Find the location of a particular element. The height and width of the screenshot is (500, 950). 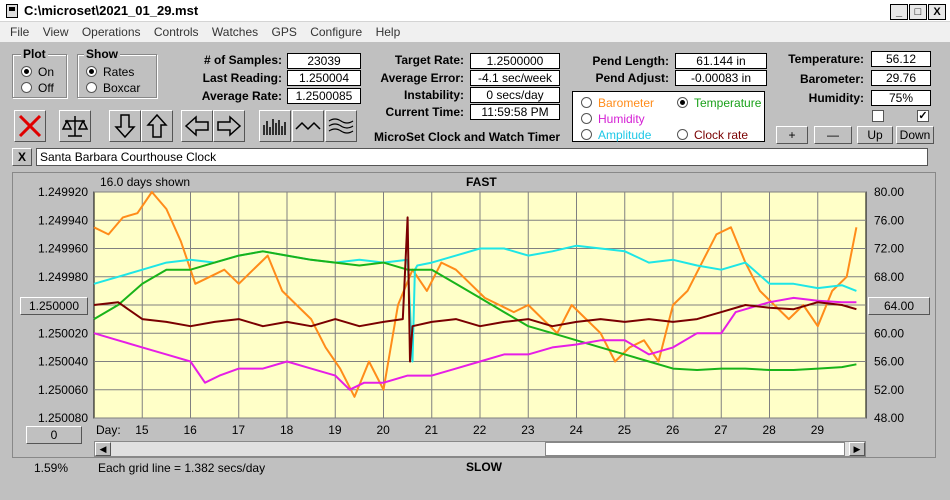

scale-plus-button: + is located at coordinates (792, 135).